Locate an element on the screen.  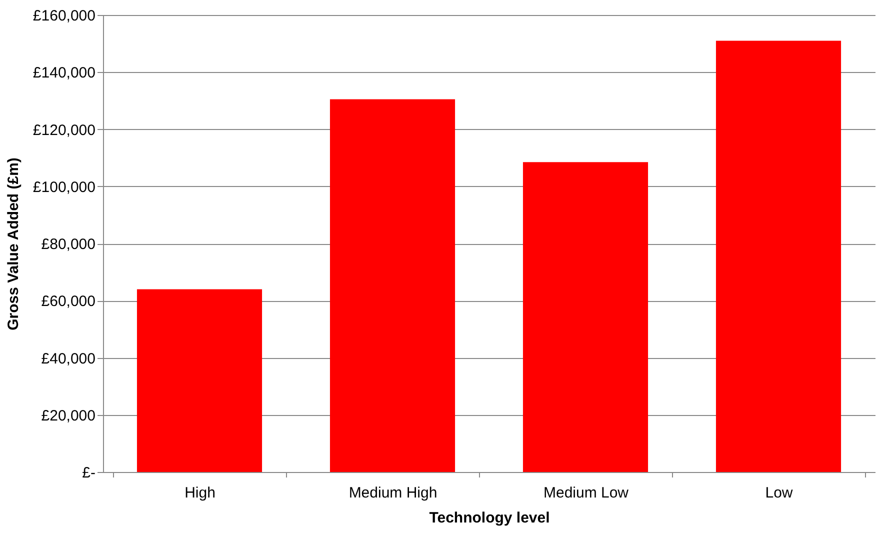
y-tick-label: £- is located at coordinates (89, 473).